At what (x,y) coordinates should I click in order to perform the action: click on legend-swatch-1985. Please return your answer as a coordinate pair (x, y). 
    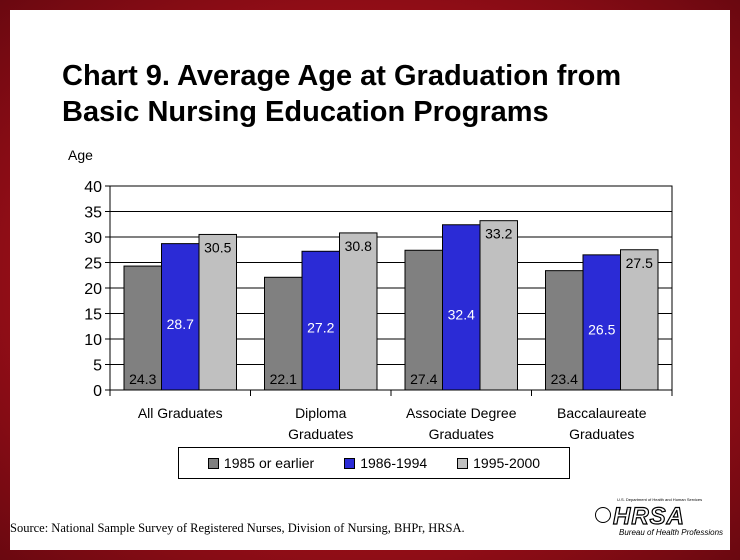
    Looking at the image, I should click on (213, 463).